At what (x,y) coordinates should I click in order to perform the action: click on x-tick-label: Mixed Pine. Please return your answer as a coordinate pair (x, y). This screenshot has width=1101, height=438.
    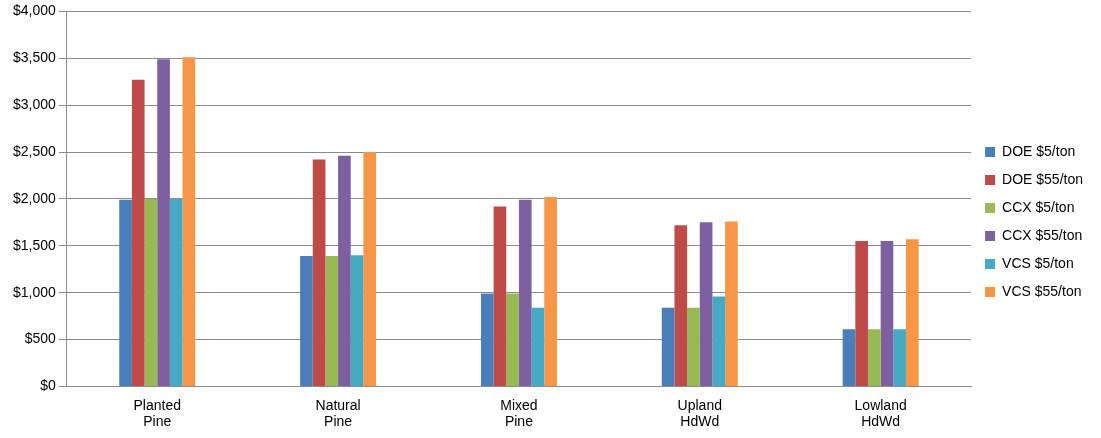
    Looking at the image, I should click on (519, 413).